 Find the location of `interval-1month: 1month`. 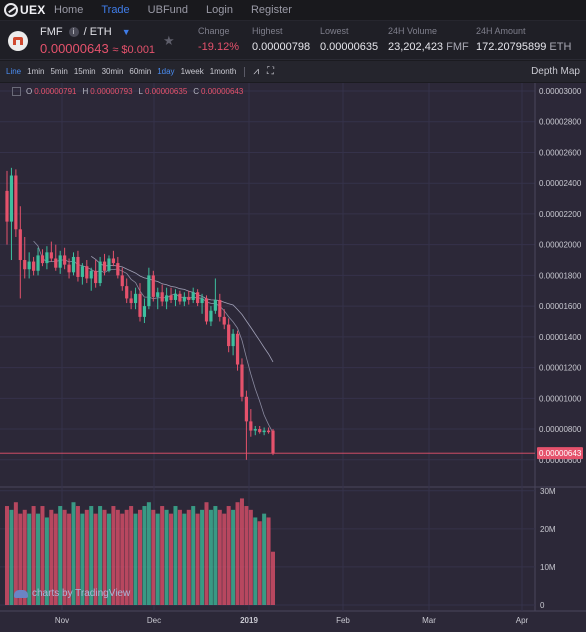

interval-1month: 1month is located at coordinates (223, 71).